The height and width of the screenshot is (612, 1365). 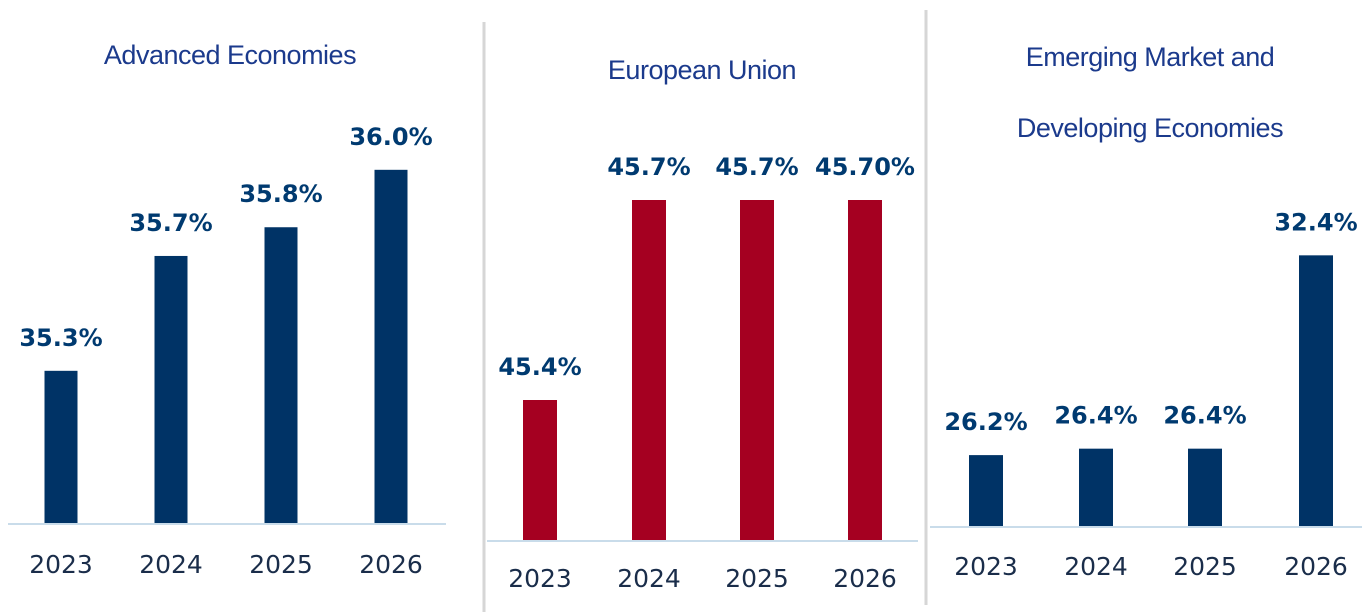 What do you see at coordinates (865, 167) in the screenshot?
I see `value-label: 45.70%` at bounding box center [865, 167].